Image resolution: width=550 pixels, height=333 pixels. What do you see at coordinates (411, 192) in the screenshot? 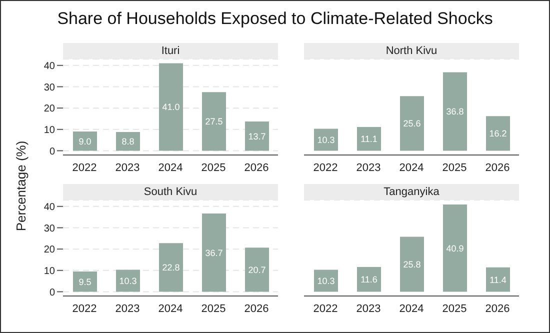
I see `chart-subtitle: Tanganyika` at bounding box center [411, 192].